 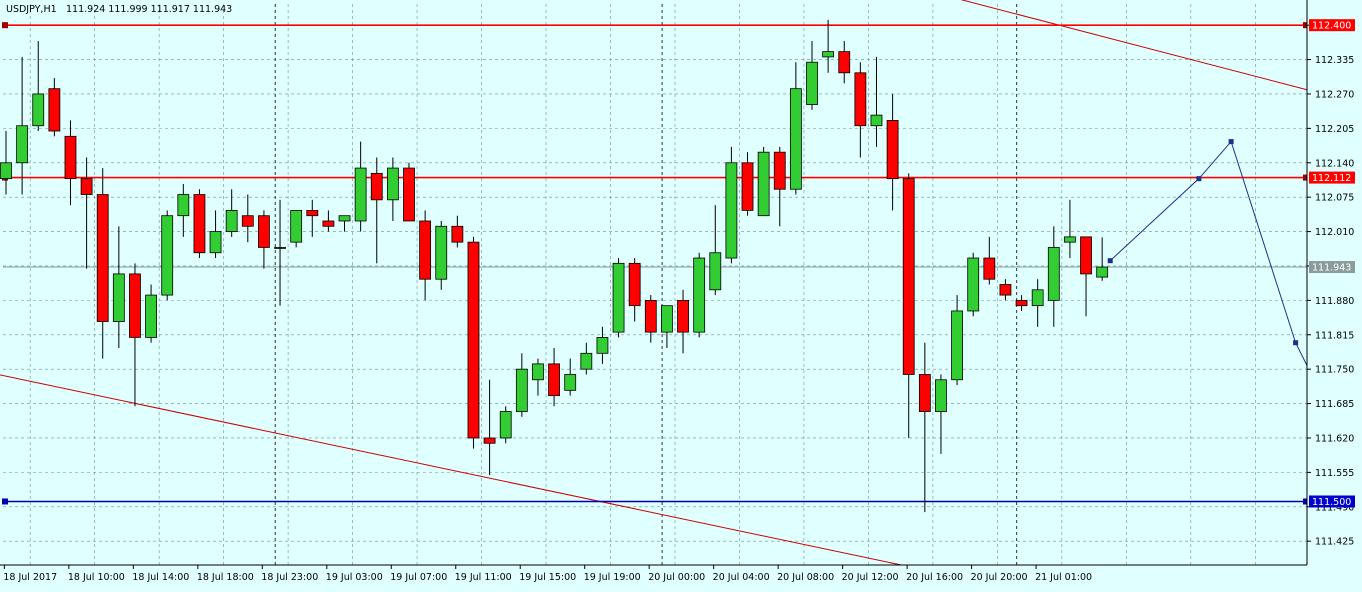 I want to click on price-tag-box, so click(x=1332, y=177).